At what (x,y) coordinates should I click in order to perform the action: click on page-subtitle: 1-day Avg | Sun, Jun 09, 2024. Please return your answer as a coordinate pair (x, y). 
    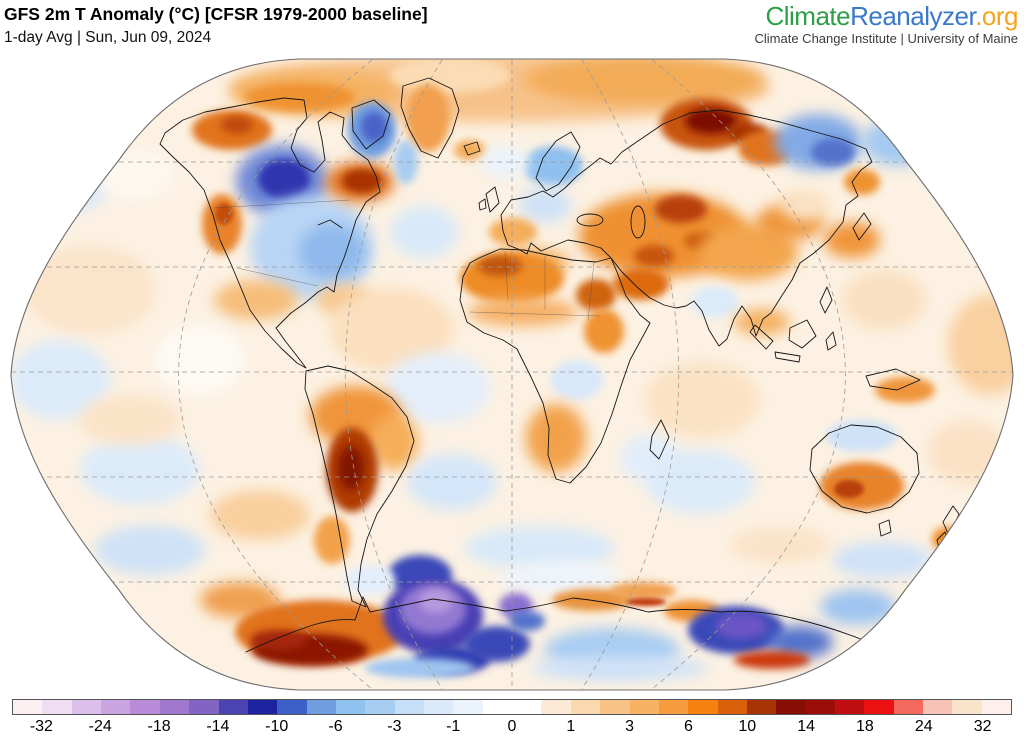
    Looking at the image, I should click on (108, 37).